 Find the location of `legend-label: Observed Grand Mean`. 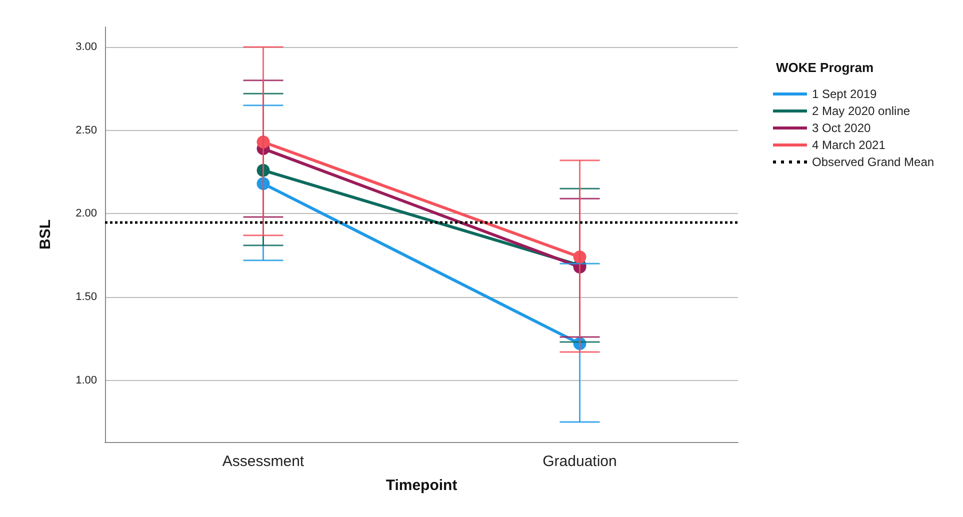

legend-label: Observed Grand Mean is located at coordinates (873, 162).